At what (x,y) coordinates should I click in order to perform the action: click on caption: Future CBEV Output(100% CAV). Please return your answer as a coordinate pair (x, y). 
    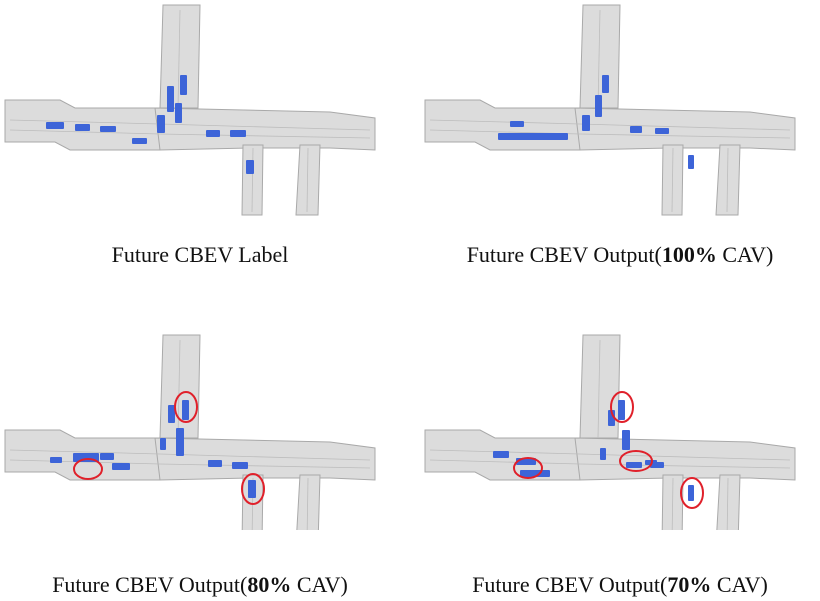
    Looking at the image, I should click on (620, 254).